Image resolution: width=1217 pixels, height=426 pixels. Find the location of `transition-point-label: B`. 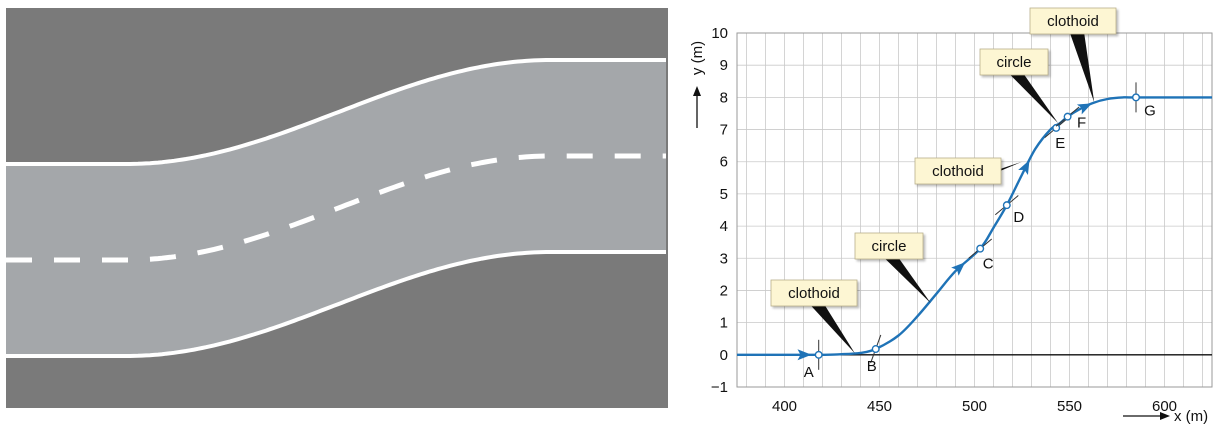

transition-point-label: B is located at coordinates (872, 366).